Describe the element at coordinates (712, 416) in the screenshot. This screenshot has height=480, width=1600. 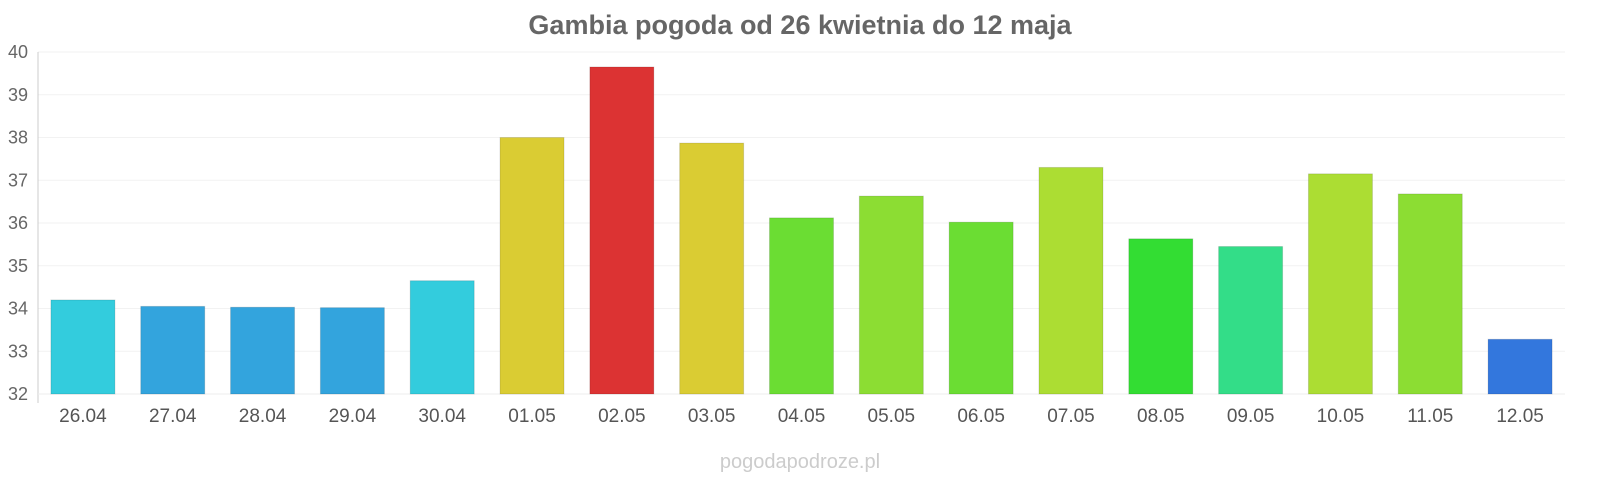
I see `x-tick-label: 03.05` at that location.